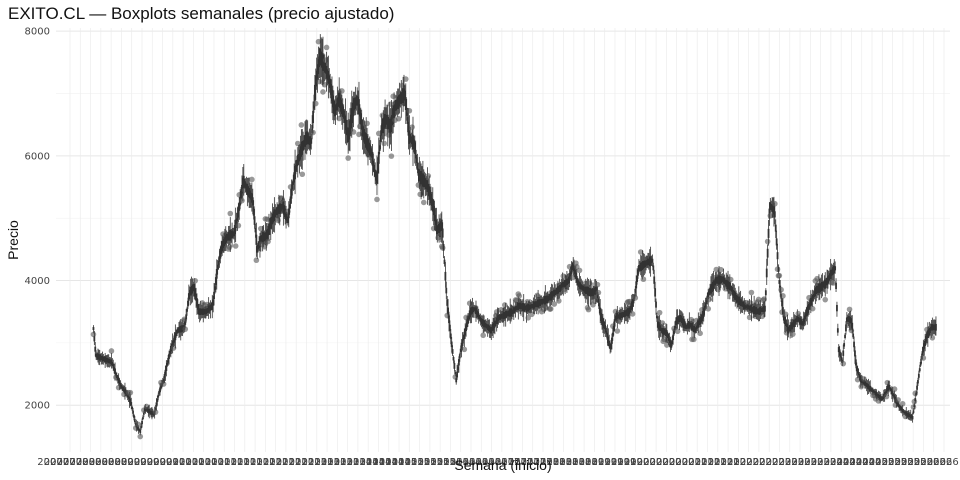 The width and height of the screenshot is (960, 480). Describe the element at coordinates (861, 462) in the screenshot. I see `x-tick-label: 2024` at that location.